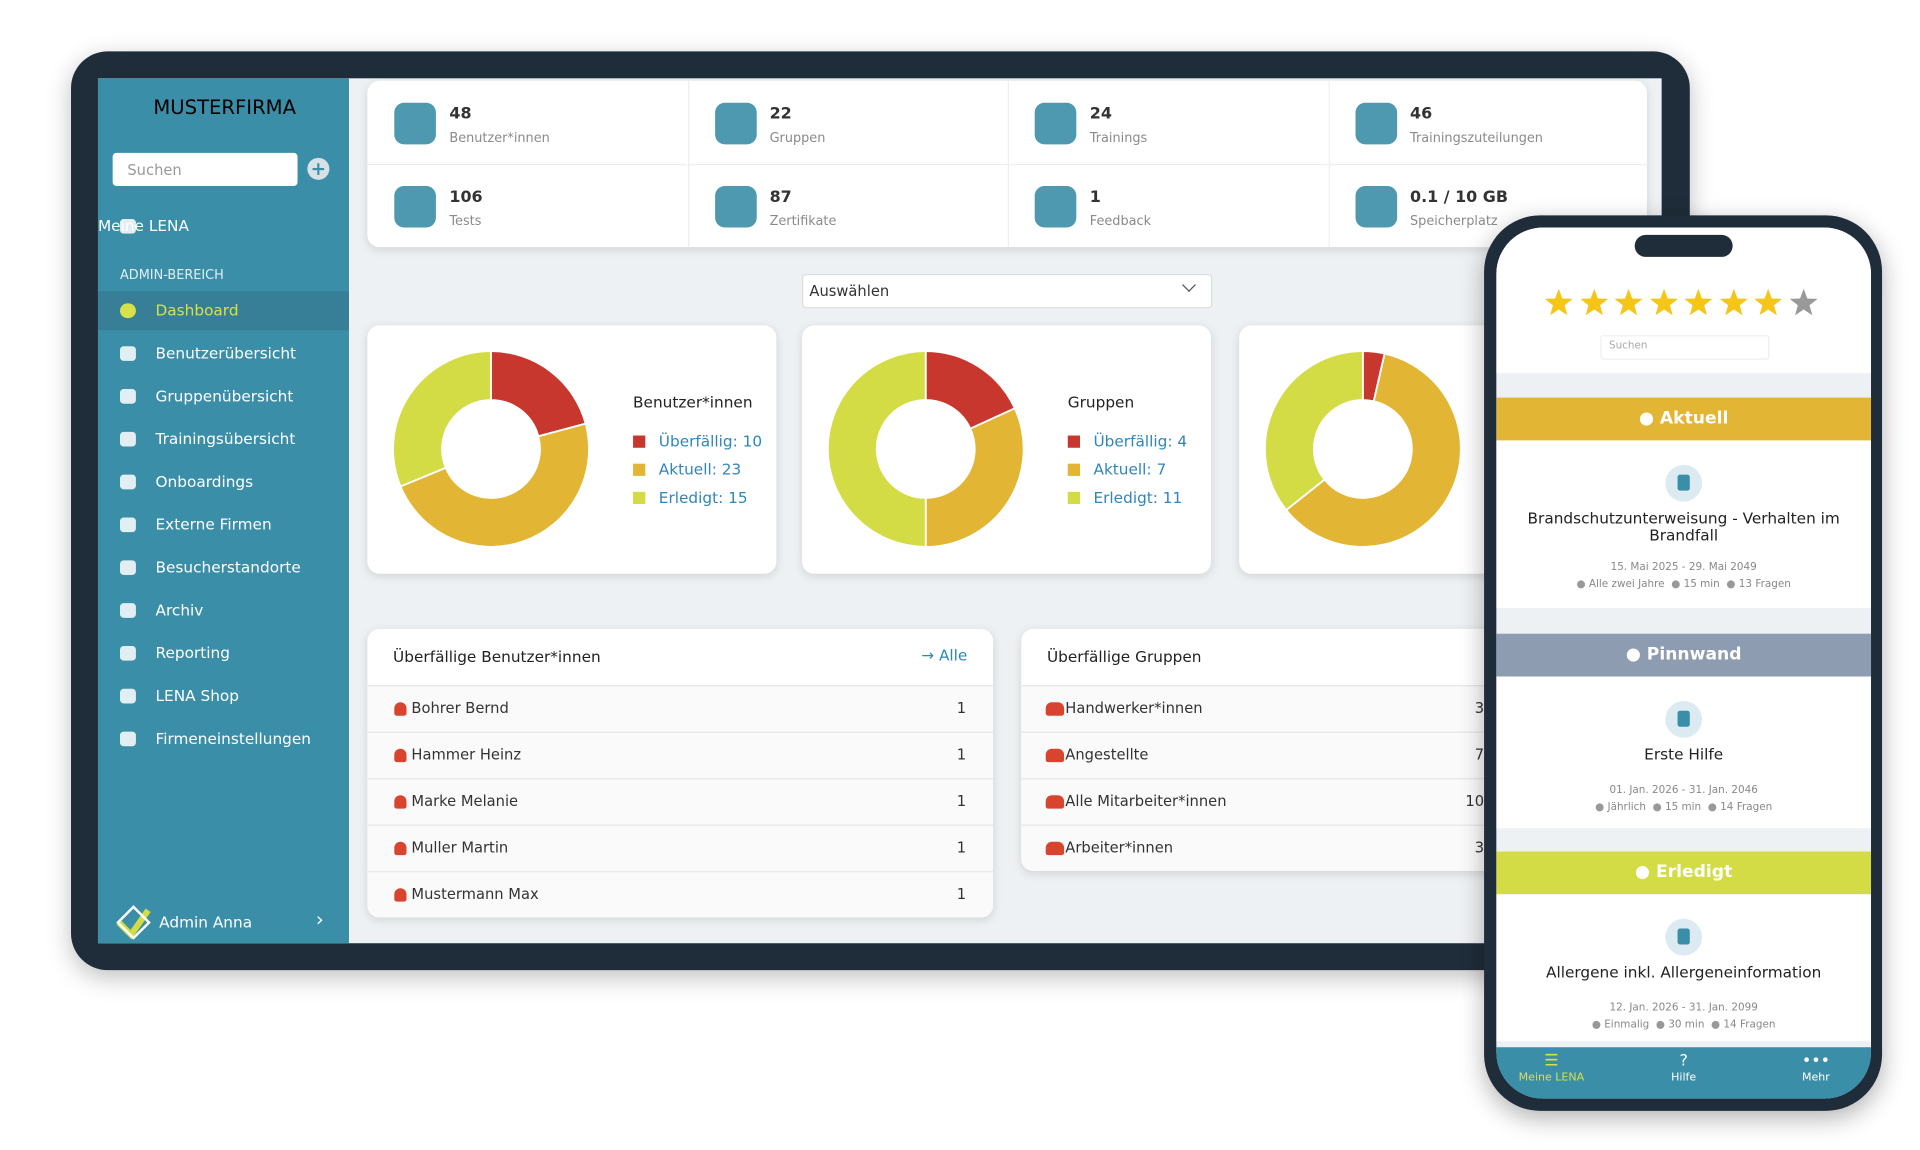 The width and height of the screenshot is (1920, 1150). What do you see at coordinates (1684, 419) in the screenshot?
I see `section-header: ● Aktuell` at bounding box center [1684, 419].